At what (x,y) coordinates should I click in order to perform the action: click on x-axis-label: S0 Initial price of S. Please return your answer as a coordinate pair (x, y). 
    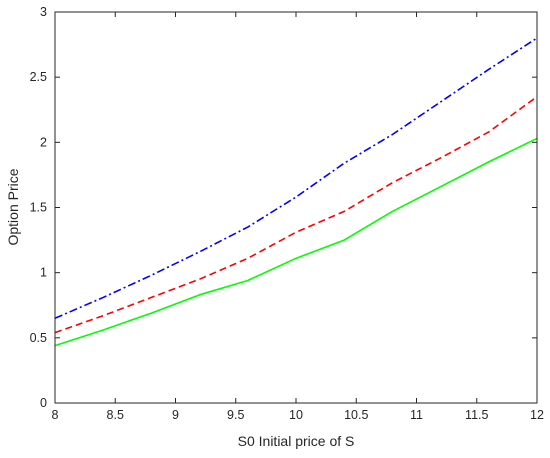
    Looking at the image, I should click on (296, 441).